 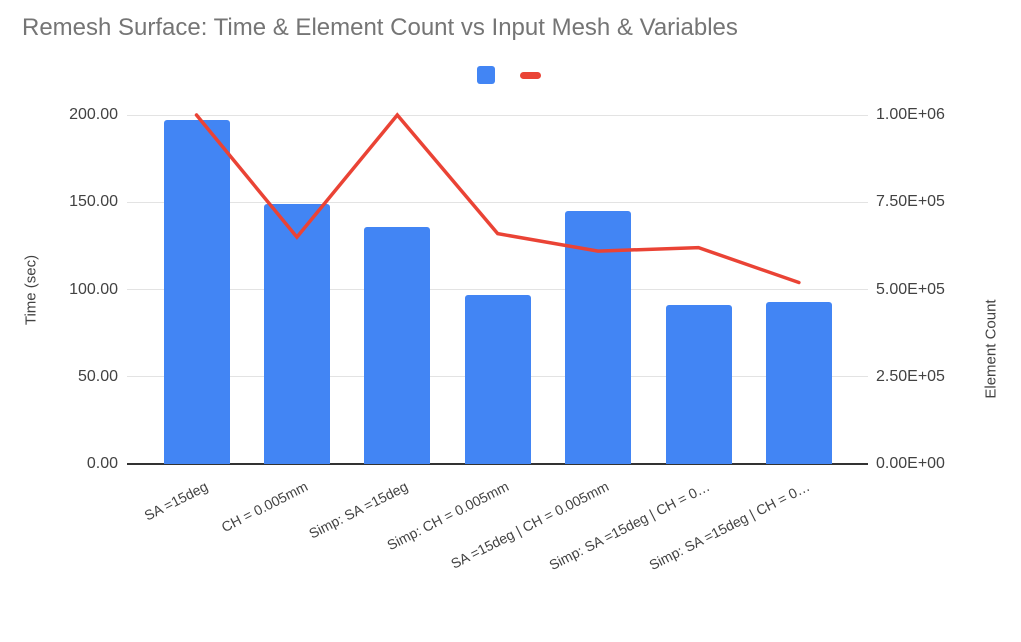 I want to click on right-axis-tick: 1.00E+06, so click(x=910, y=114).